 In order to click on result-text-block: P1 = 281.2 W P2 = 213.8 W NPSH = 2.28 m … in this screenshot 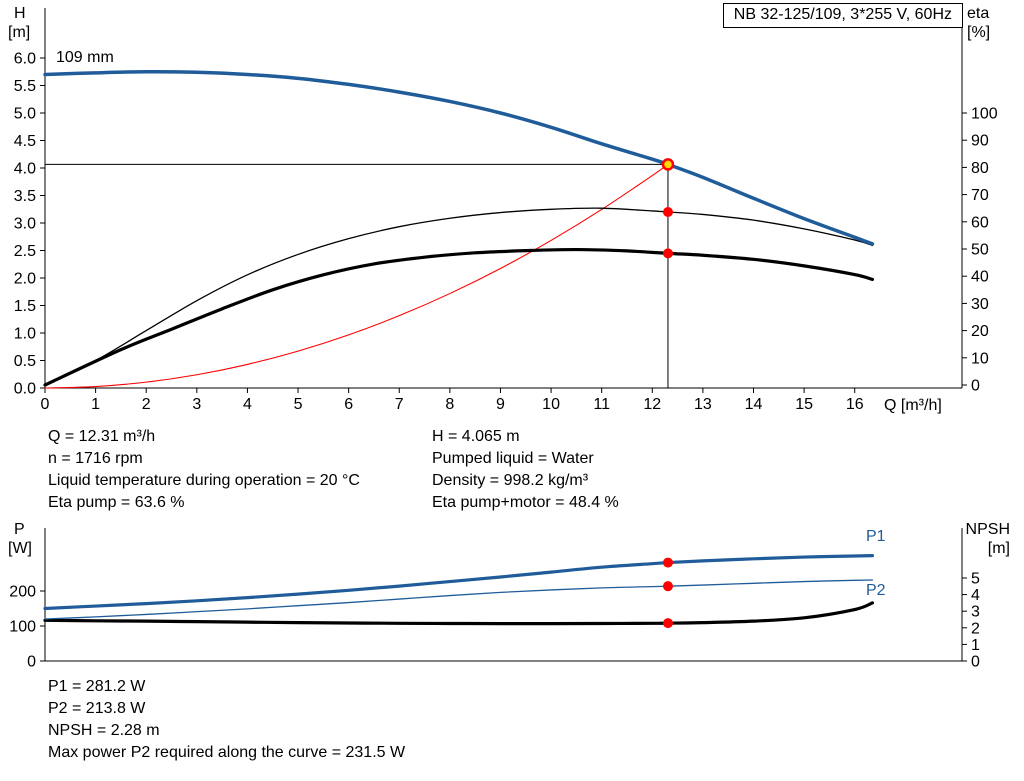, I will do `click(226, 720)`.